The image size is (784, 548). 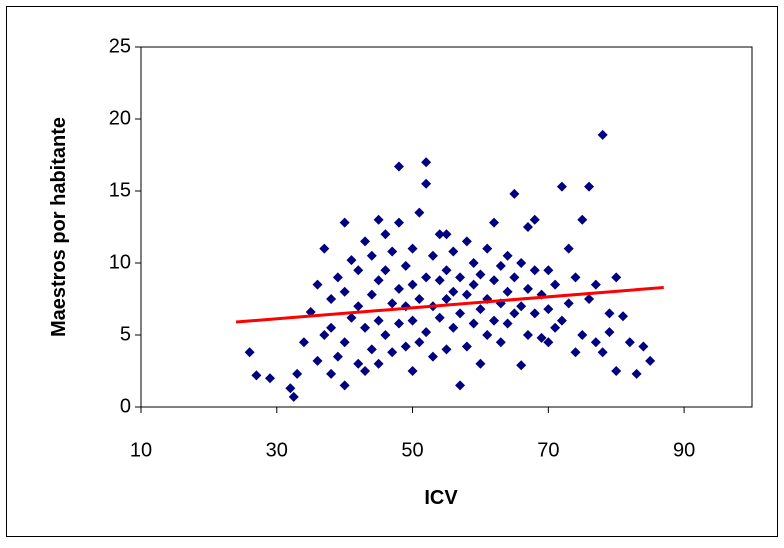 I want to click on trendline, so click(x=449, y=304).